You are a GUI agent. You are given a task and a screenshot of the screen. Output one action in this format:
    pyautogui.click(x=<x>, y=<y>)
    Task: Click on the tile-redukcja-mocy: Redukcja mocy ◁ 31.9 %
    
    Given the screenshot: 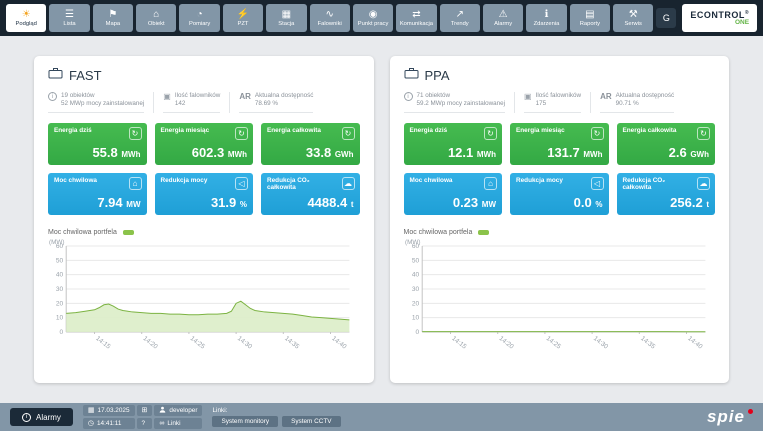 What is the action you would take?
    pyautogui.click(x=203, y=194)
    